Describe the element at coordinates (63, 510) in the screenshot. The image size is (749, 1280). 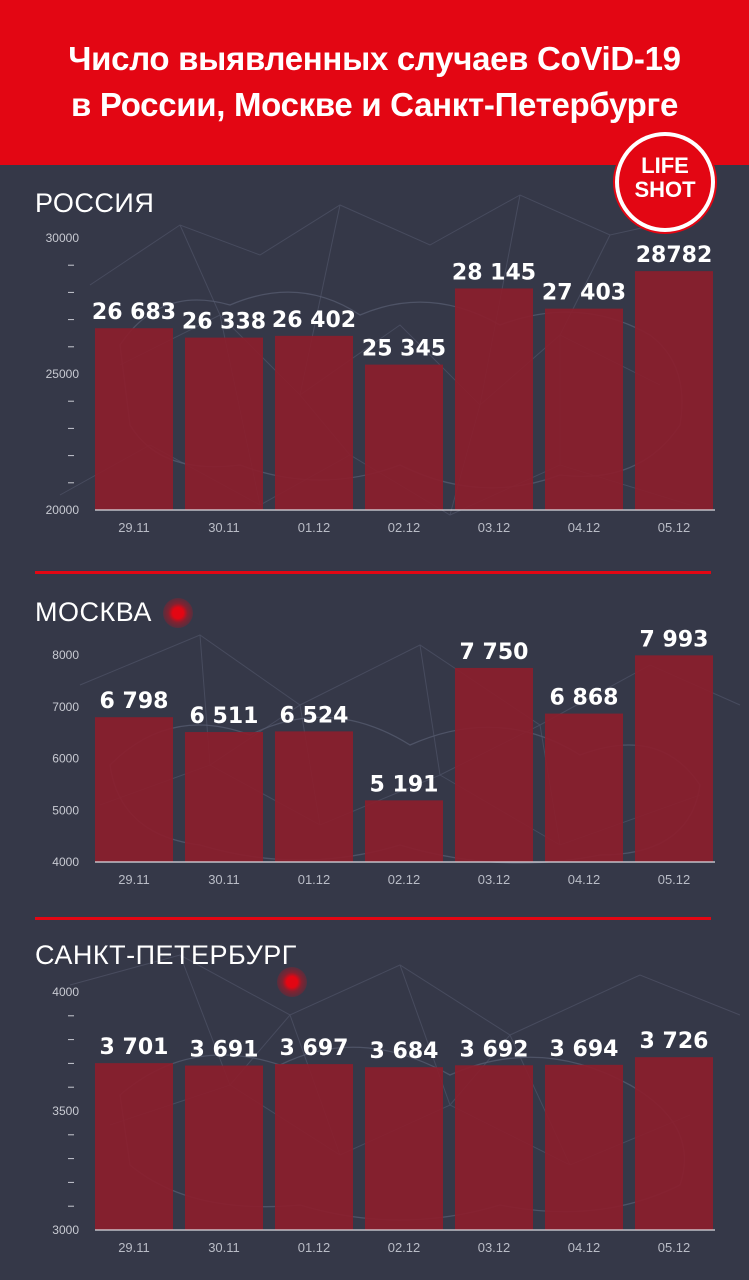
I see `y-tick-label: 20000` at that location.